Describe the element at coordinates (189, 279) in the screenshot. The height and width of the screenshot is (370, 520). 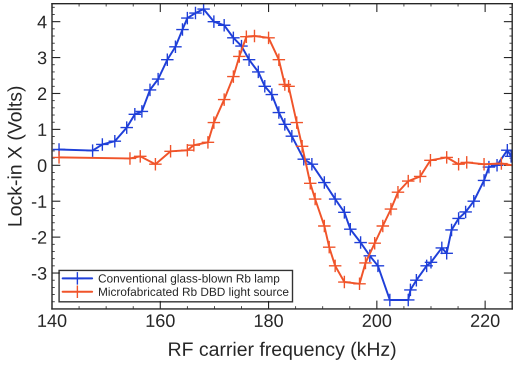
I see `legend-label: Conventional glass-blown Rb lamp` at that location.